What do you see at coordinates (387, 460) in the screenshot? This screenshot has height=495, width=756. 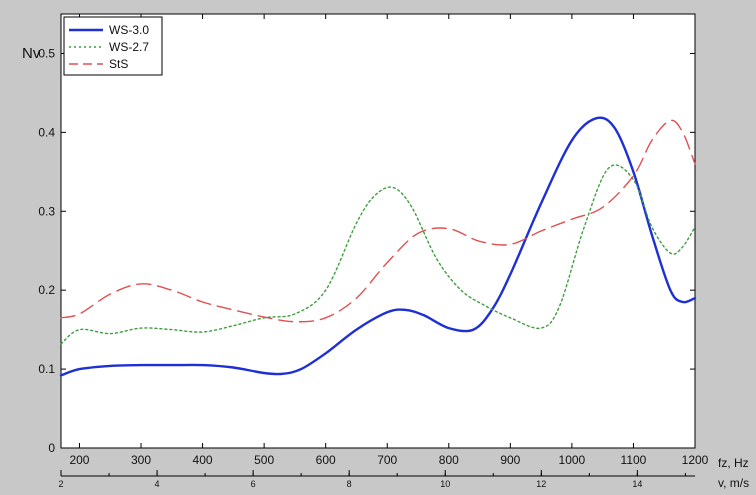 I see `x-tick-label: 700` at bounding box center [387, 460].